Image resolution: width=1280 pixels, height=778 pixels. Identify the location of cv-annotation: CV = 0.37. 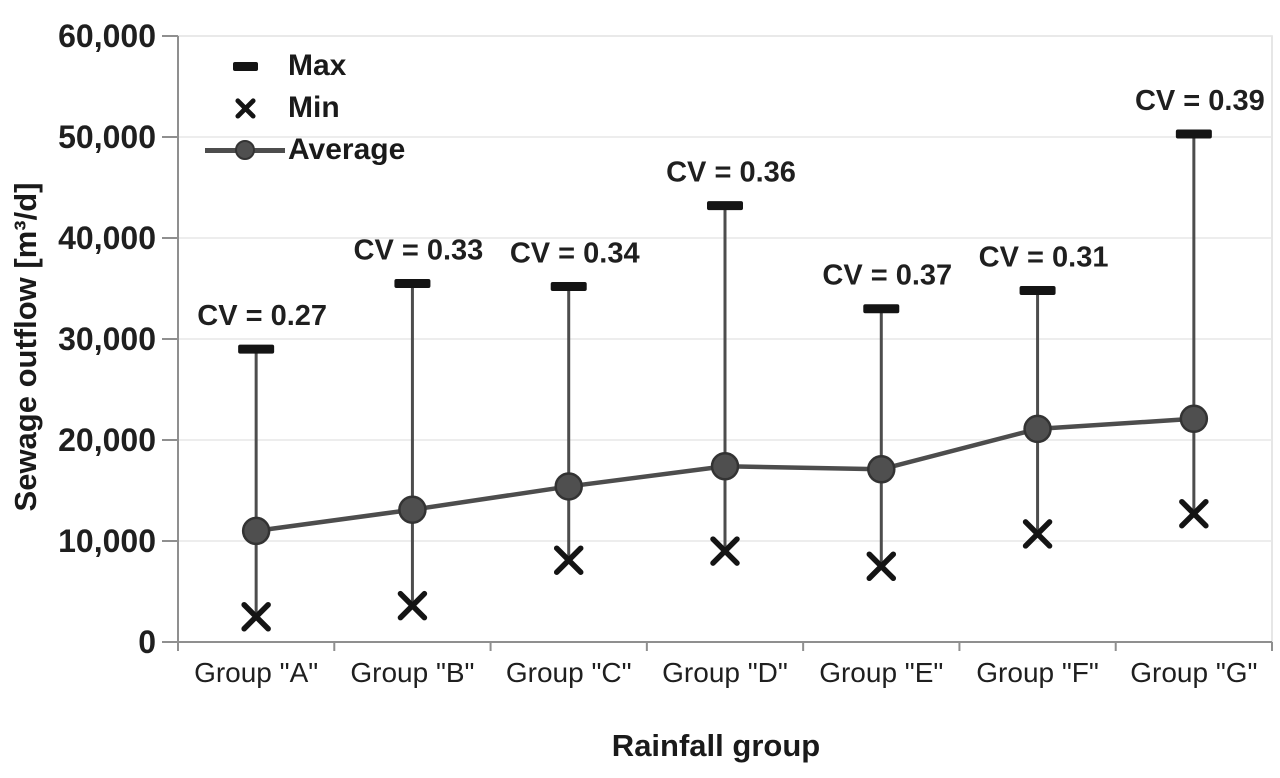
(887, 276).